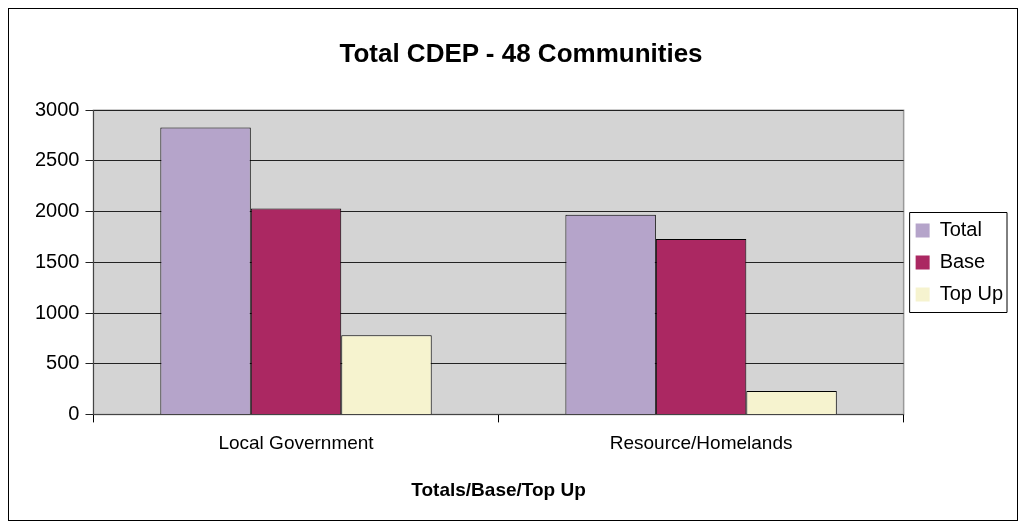  What do you see at coordinates (57, 260) in the screenshot?
I see `y-tick-label: 1500` at bounding box center [57, 260].